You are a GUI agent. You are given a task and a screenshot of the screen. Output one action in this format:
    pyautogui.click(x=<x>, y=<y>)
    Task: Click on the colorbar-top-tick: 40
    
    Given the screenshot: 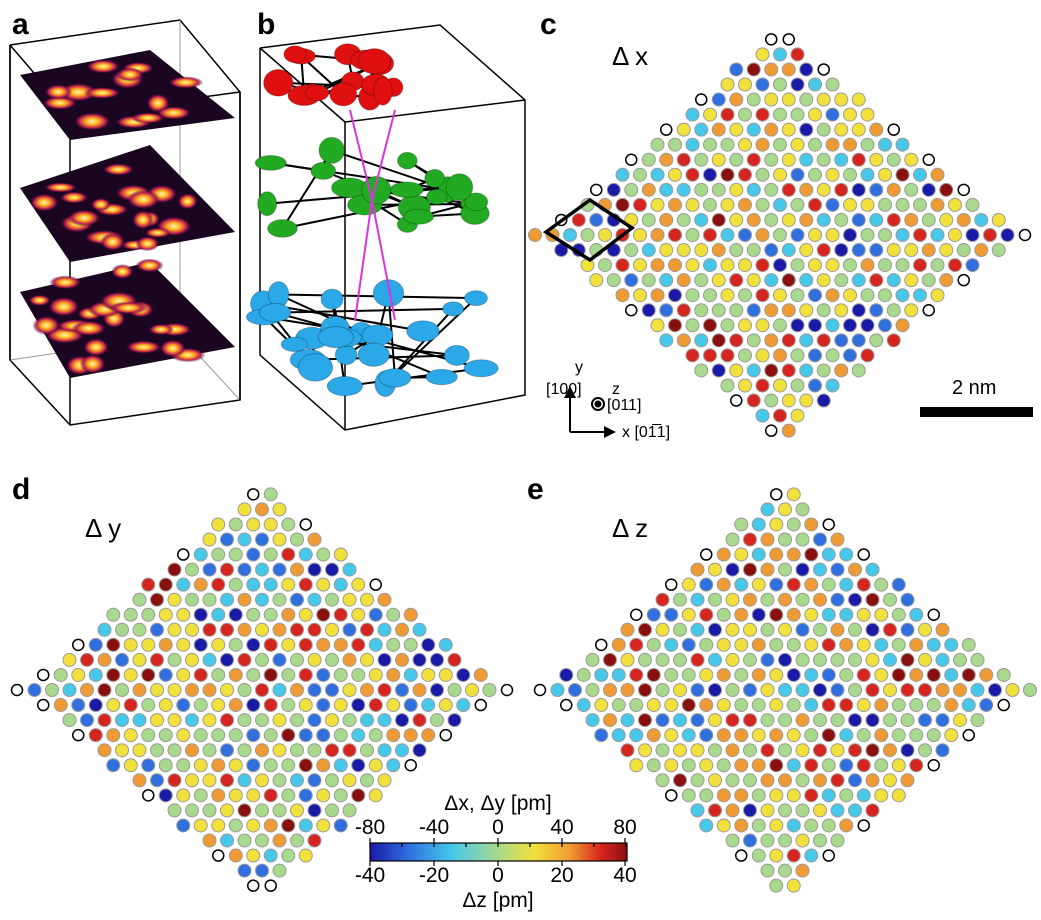 What is the action you would take?
    pyautogui.click(x=562, y=827)
    